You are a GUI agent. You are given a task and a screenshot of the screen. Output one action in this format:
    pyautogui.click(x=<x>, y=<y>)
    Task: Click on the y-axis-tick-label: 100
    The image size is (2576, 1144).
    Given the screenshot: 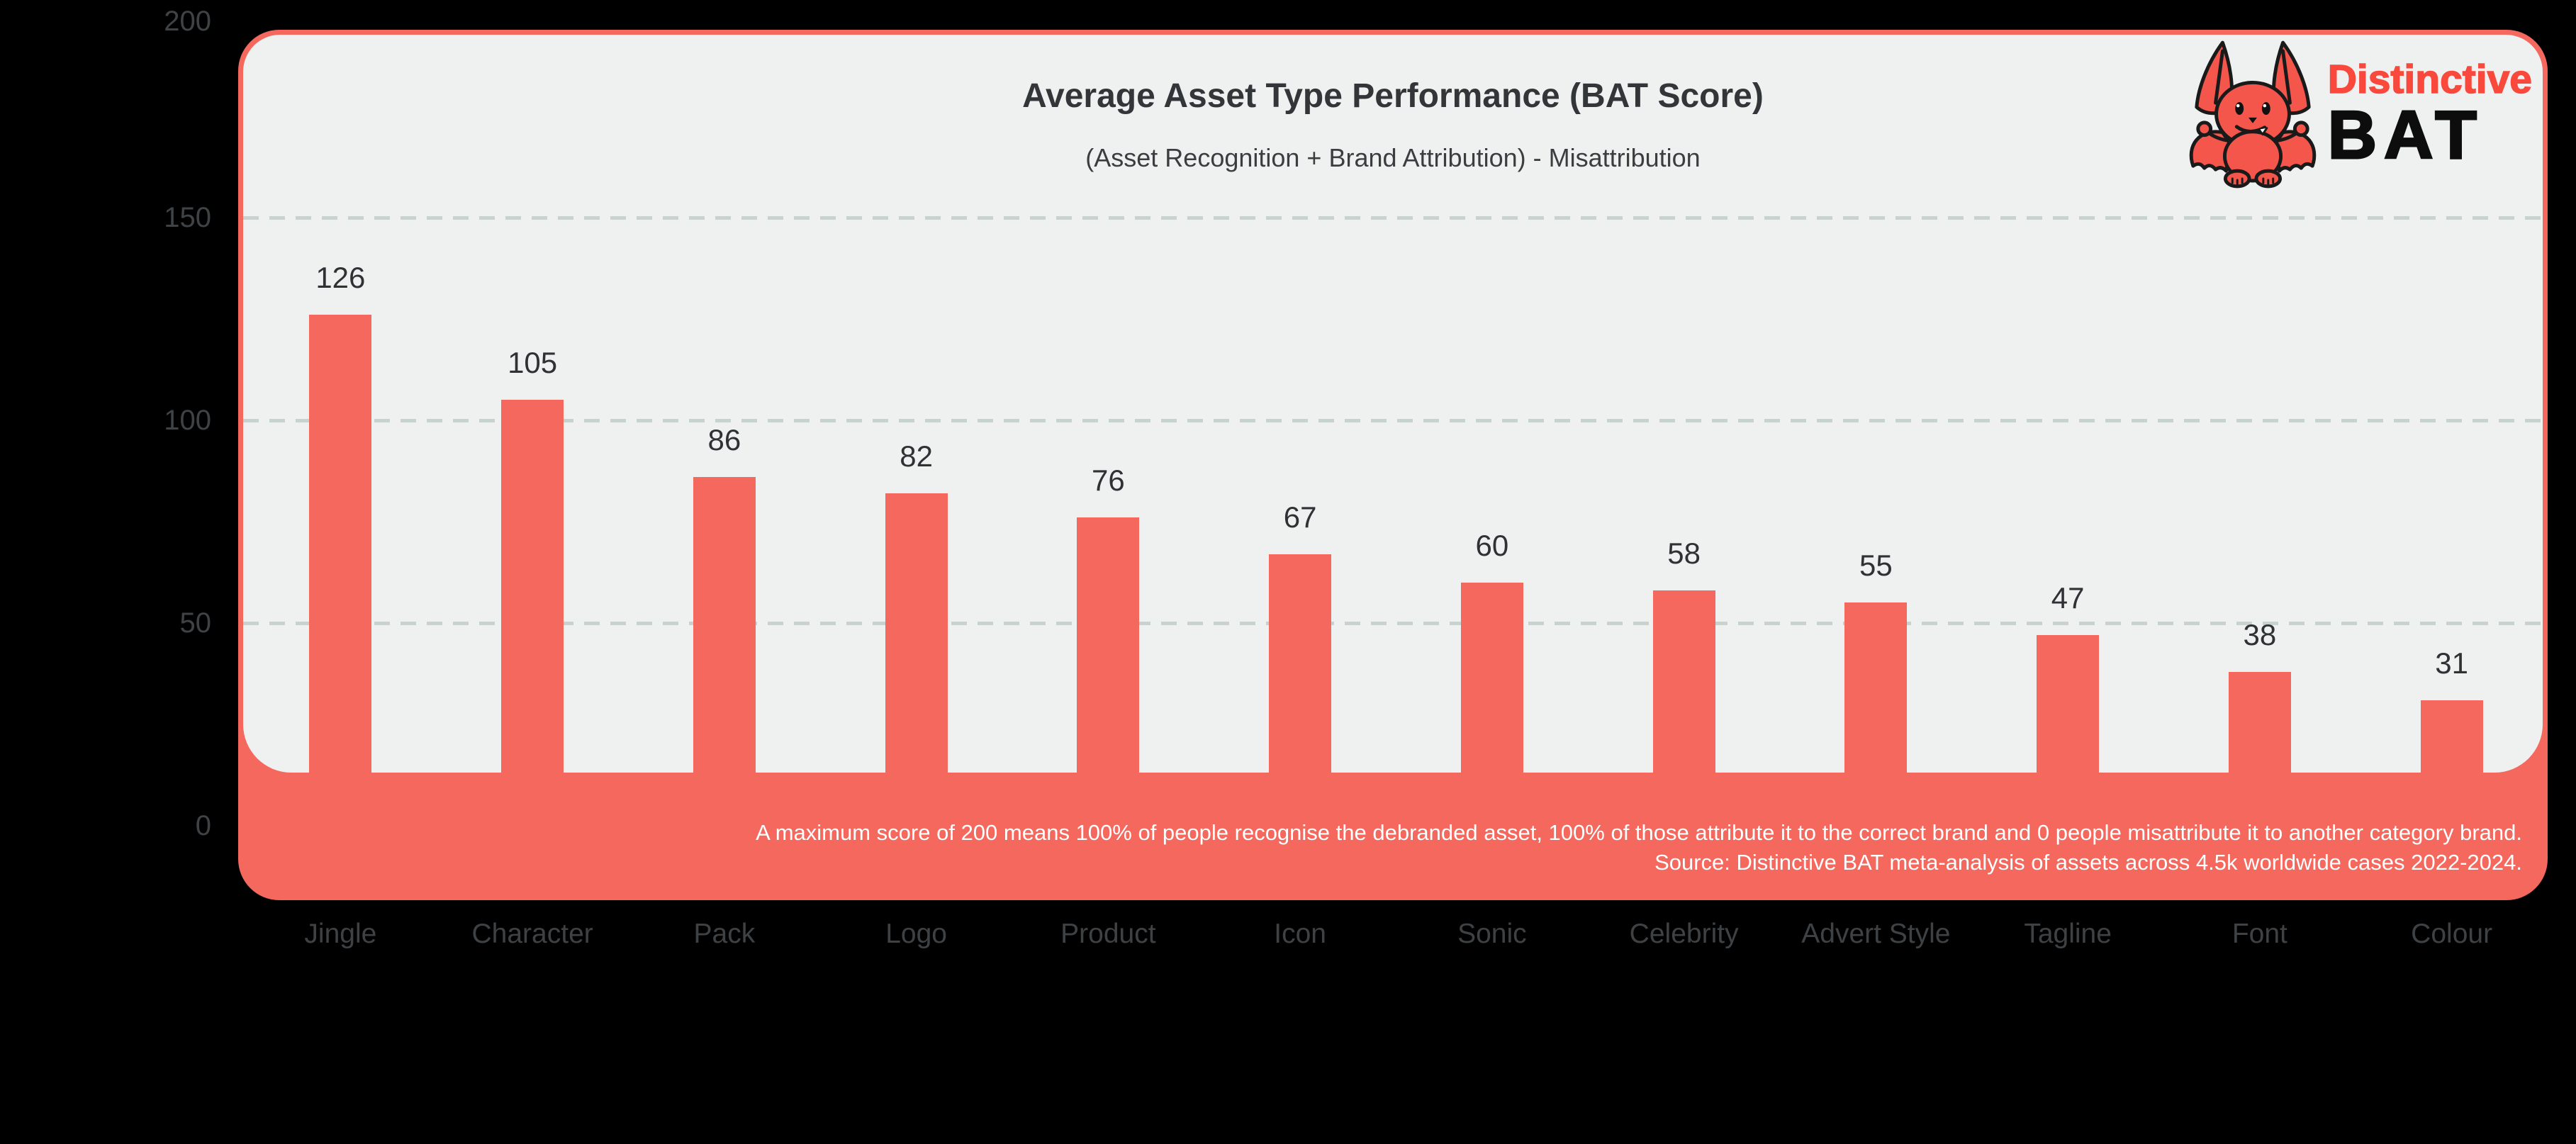 What is the action you would take?
    pyautogui.click(x=188, y=420)
    